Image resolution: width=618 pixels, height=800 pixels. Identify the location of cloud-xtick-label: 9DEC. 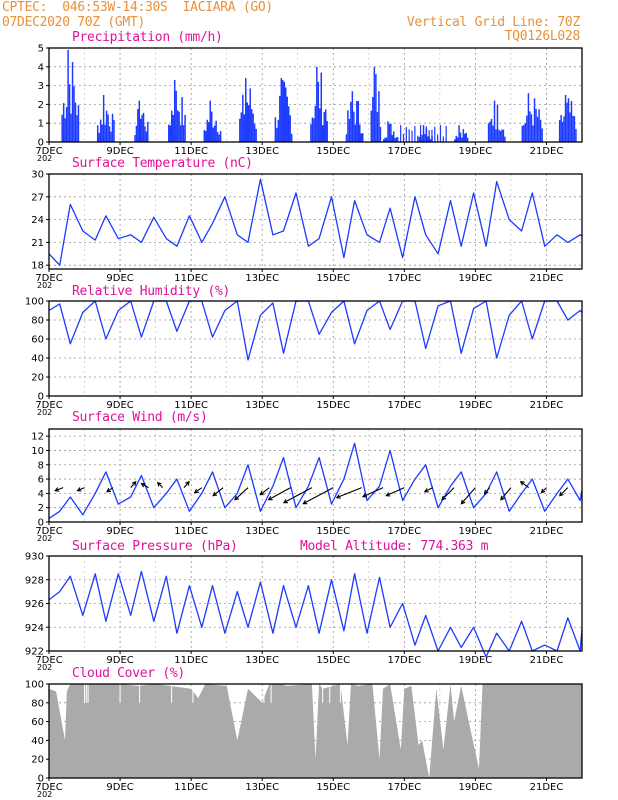
(119, 787).